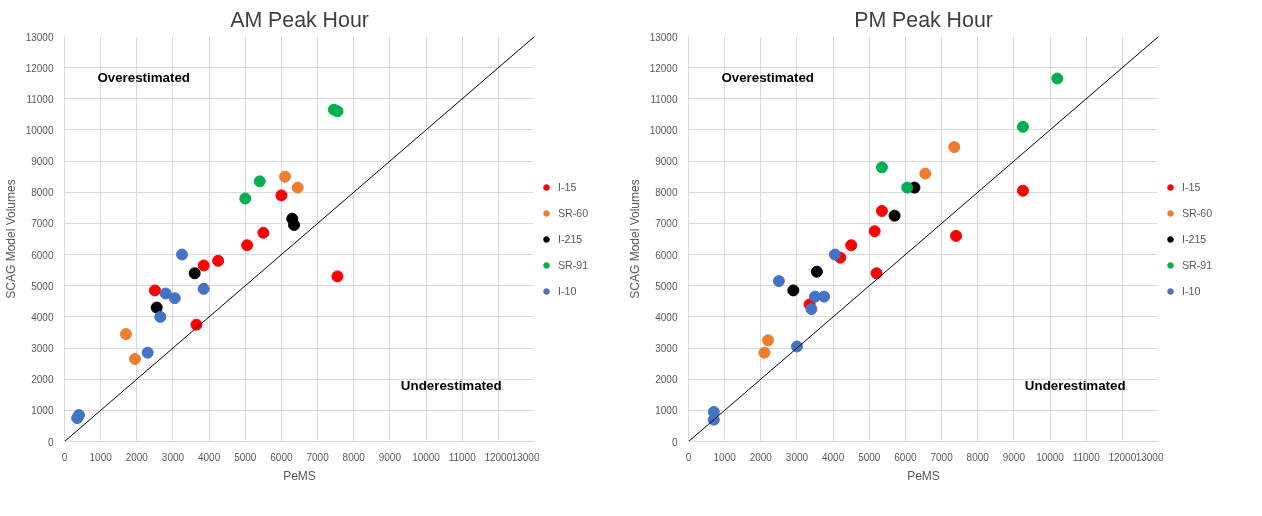  What do you see at coordinates (1192, 186) in the screenshot?
I see `legend-label: I-15` at bounding box center [1192, 186].